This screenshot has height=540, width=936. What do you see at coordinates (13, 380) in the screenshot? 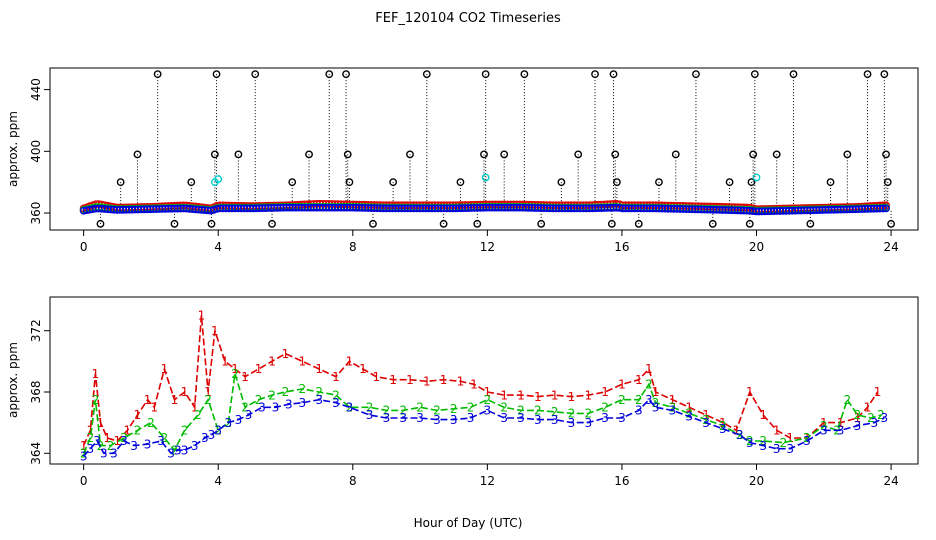
I see `bottom-y-axis-label: approx. ppm` at bounding box center [13, 380].